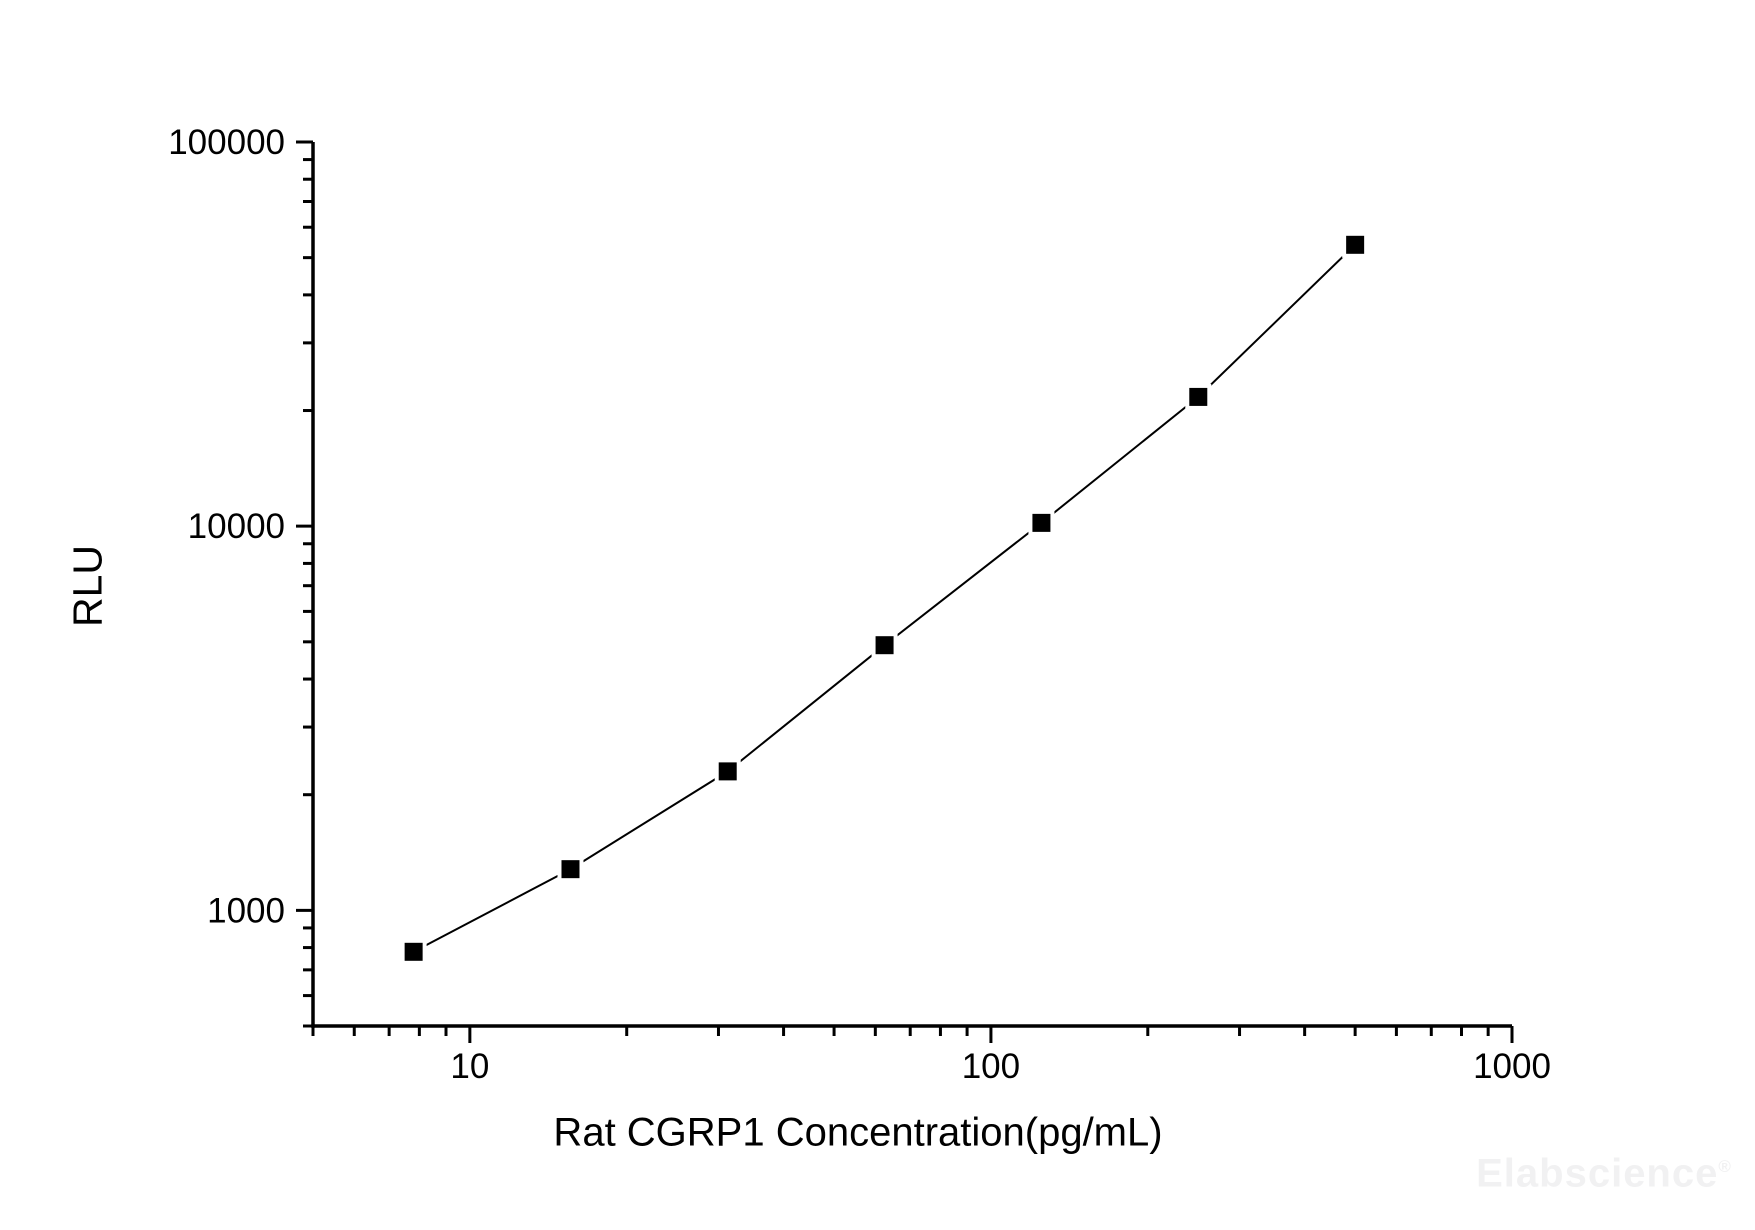 This screenshot has width=1755, height=1230. Describe the element at coordinates (87, 586) in the screenshot. I see `y-axis-title: RLU` at that location.